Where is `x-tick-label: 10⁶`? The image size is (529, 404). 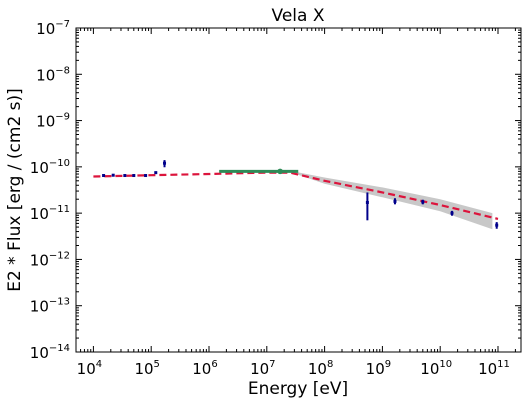 x-tick-label: 10⁶ is located at coordinates (204, 368).